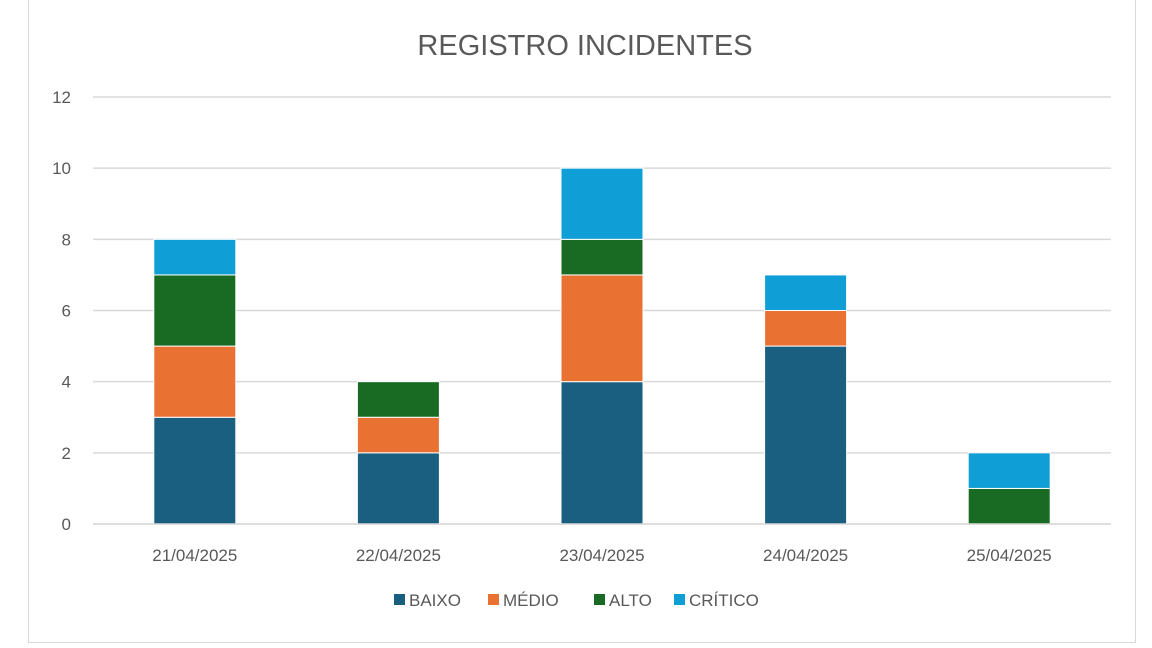 This screenshot has height=648, width=1152. What do you see at coordinates (531, 600) in the screenshot?
I see `legend-label: MÉDIO` at bounding box center [531, 600].